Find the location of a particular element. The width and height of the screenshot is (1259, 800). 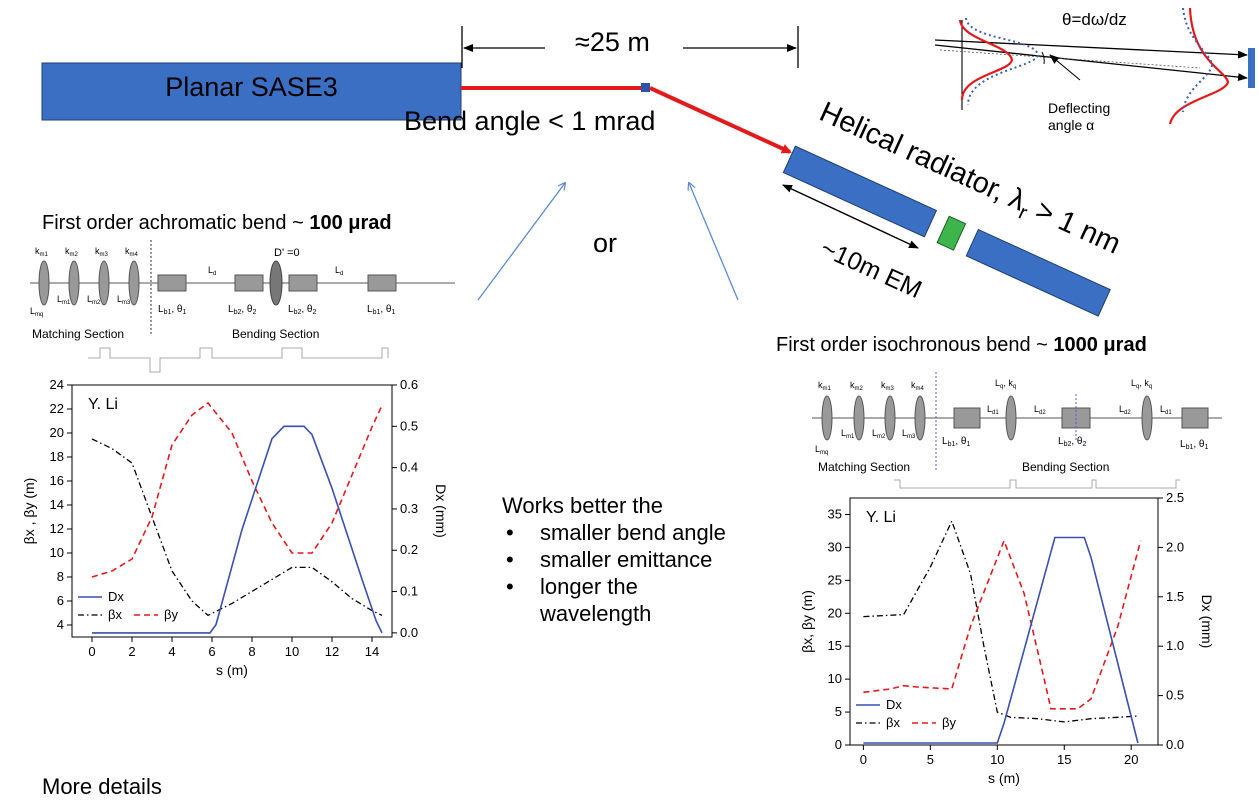

bend-magnet-marker is located at coordinates (645, 87).